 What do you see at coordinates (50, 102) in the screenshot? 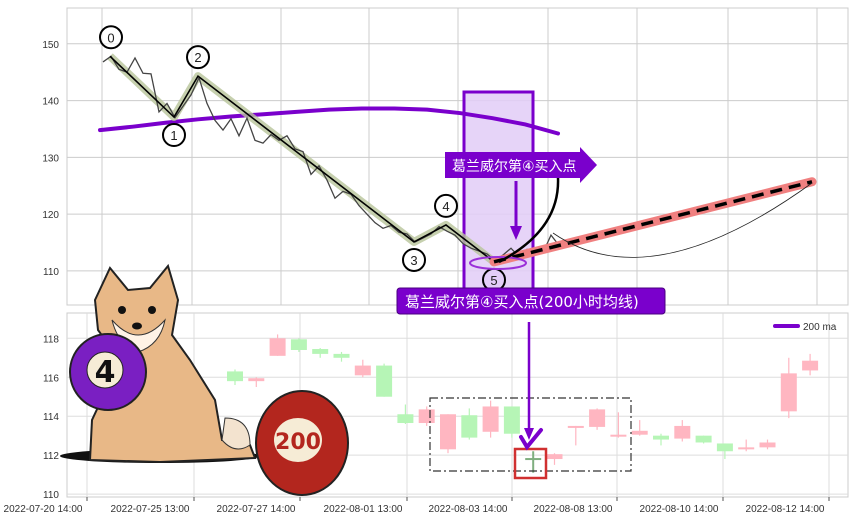
I see `top-y-tick-label: 140` at bounding box center [50, 102].